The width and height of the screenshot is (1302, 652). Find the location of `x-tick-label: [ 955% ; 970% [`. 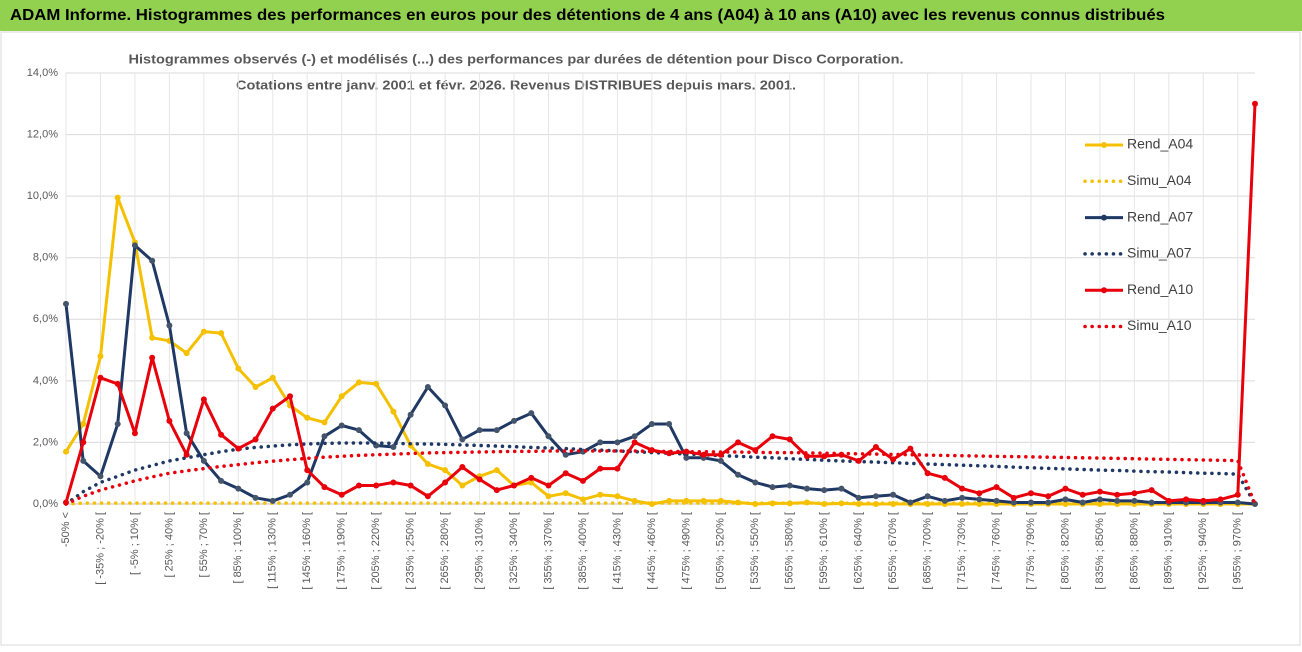

x-tick-label: [ 955% ; 970% [ is located at coordinates (1238, 551).